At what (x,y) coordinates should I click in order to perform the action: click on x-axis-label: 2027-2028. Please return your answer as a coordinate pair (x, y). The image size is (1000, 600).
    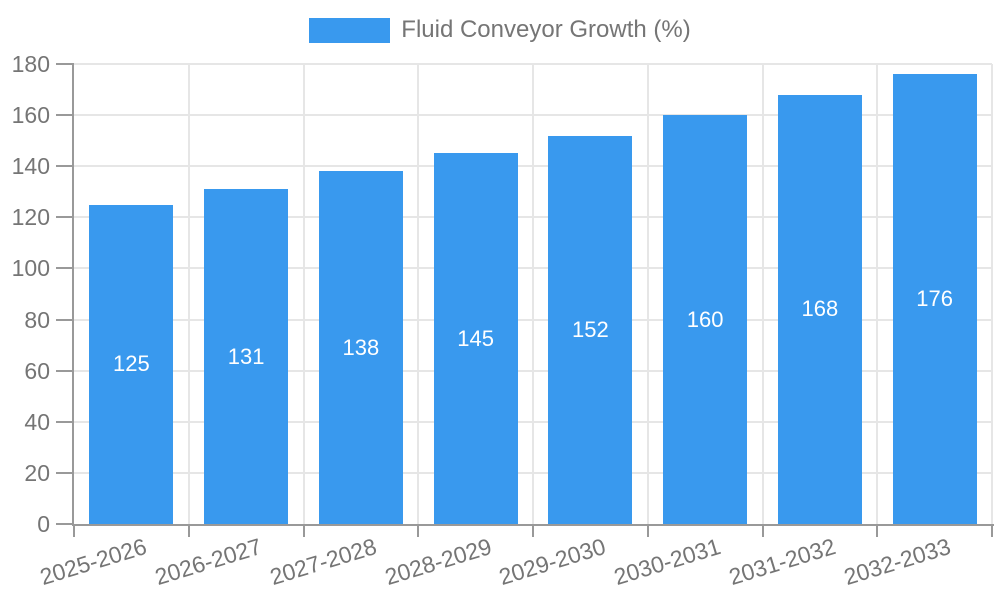
    Looking at the image, I should click on (323, 562).